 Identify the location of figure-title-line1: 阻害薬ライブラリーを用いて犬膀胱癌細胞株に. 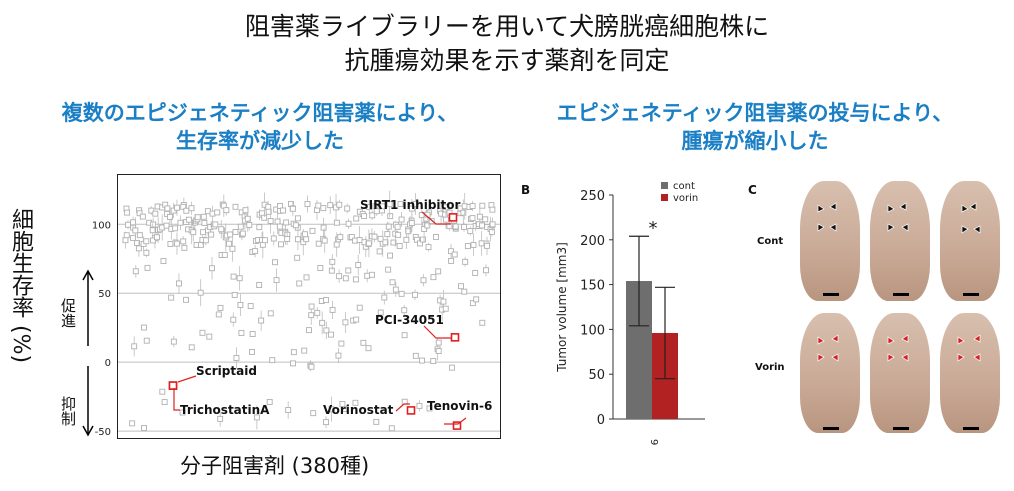
(507, 26).